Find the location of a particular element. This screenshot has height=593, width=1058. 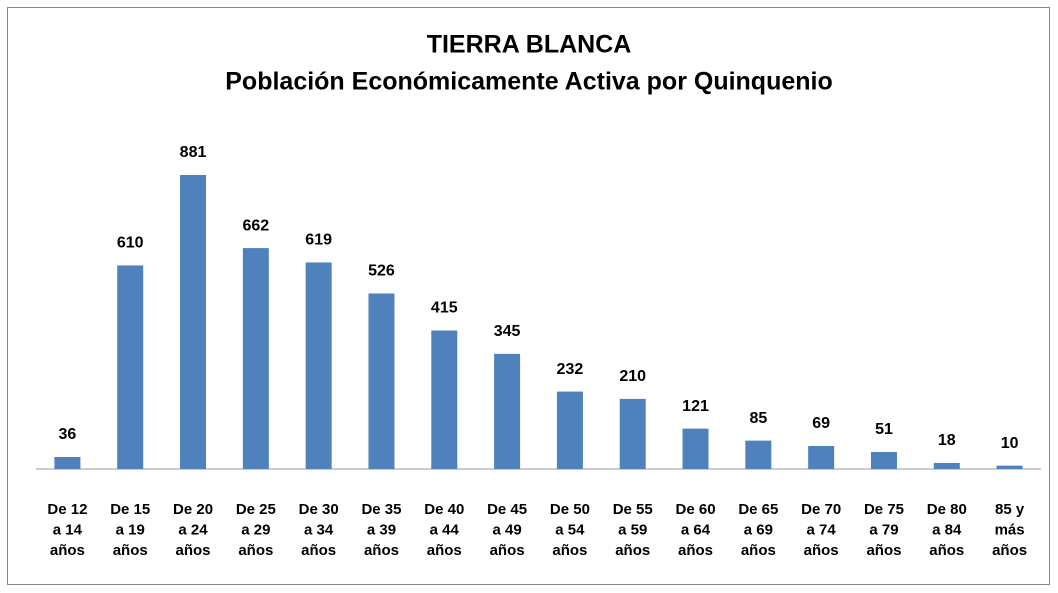

data-label: 619 is located at coordinates (318, 240).